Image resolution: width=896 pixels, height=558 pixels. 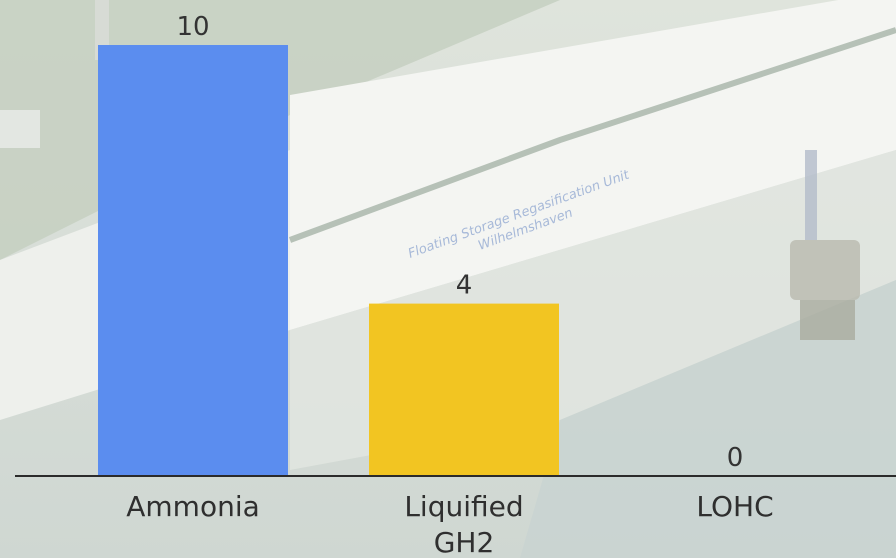 I want to click on category-label-lohc-line1: LOHC, so click(x=734, y=506).